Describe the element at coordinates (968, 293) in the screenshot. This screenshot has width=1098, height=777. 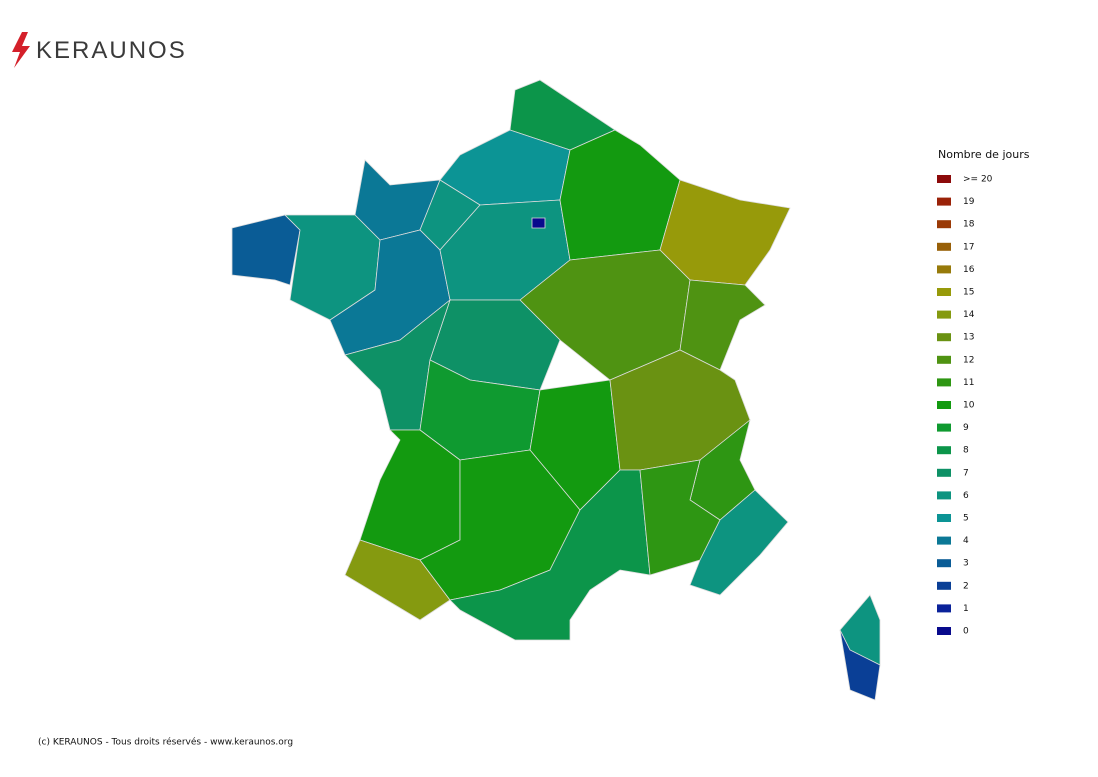
I see `legend-label: 15` at that location.